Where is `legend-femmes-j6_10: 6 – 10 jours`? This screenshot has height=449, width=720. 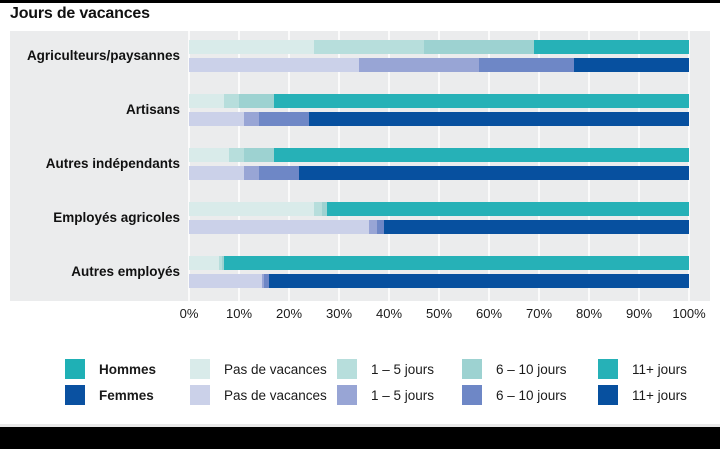 legend-femmes-j6_10: 6 – 10 jours is located at coordinates (514, 395).